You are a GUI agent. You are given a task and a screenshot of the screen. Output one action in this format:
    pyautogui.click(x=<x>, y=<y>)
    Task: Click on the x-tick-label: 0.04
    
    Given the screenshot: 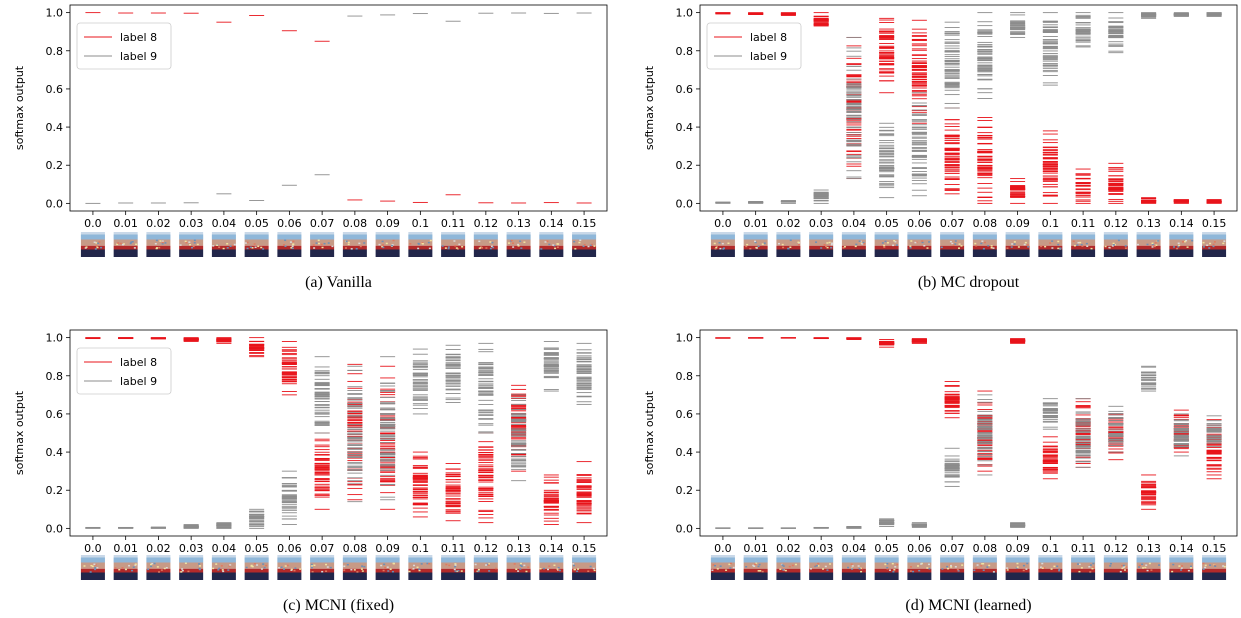 What is the action you would take?
    pyautogui.click(x=224, y=548)
    